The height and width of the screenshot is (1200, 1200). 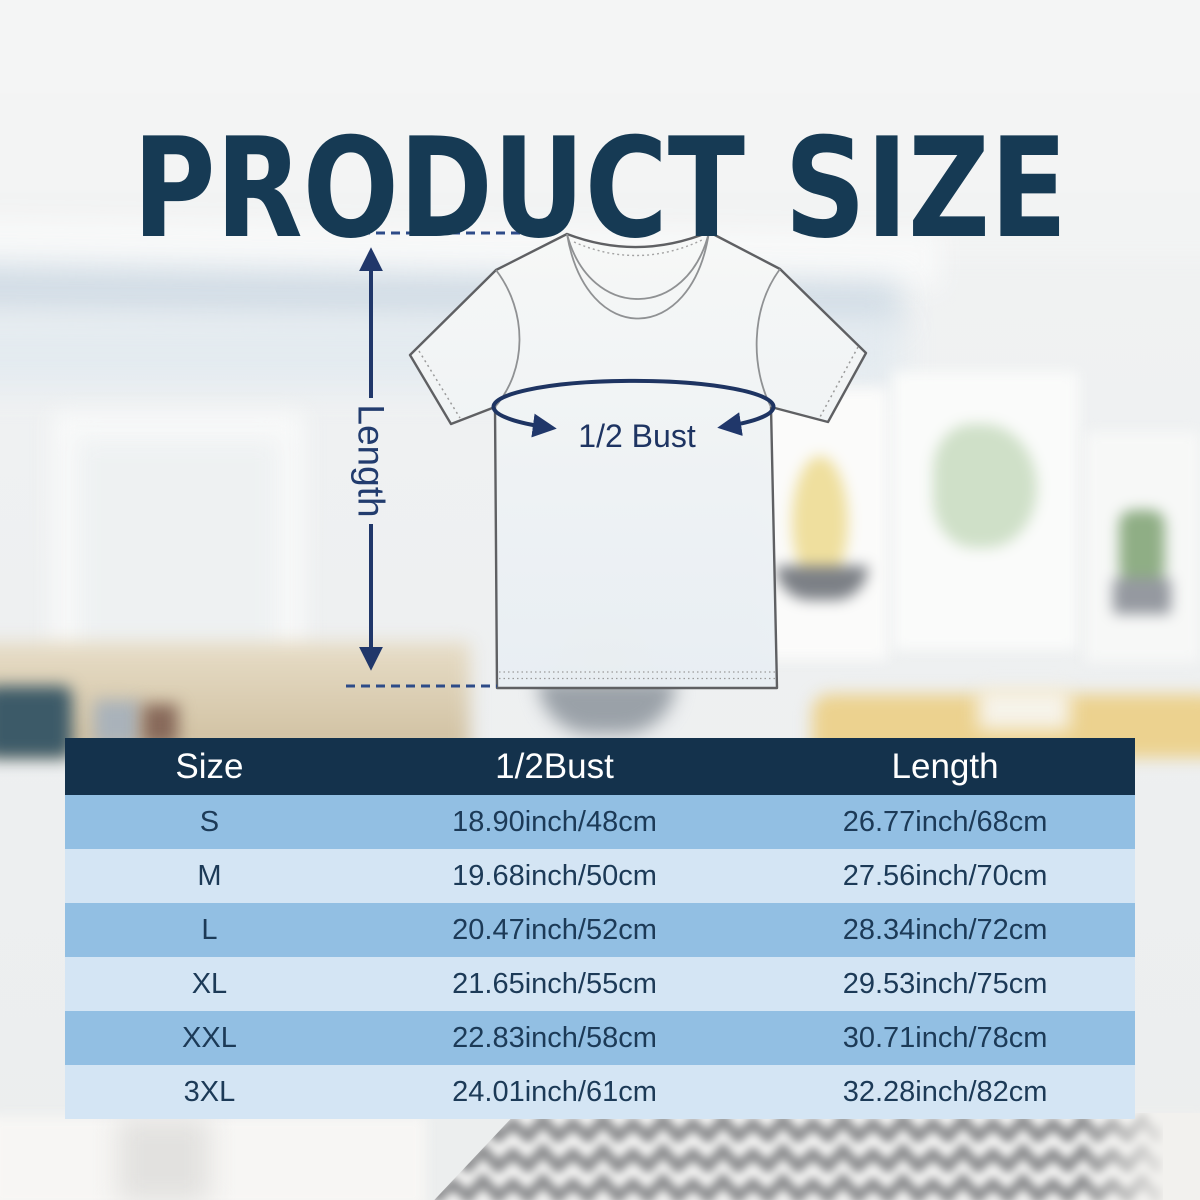 I want to click on cell-size: 3XL, so click(x=209, y=1091).